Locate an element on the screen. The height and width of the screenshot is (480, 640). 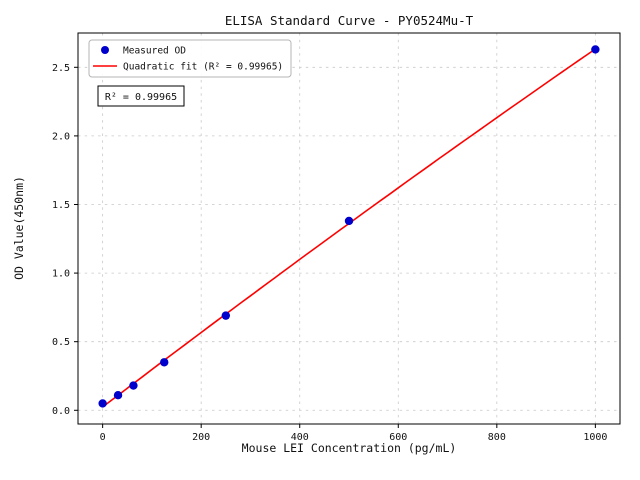
x-tick-label: 400 is located at coordinates (300, 437).